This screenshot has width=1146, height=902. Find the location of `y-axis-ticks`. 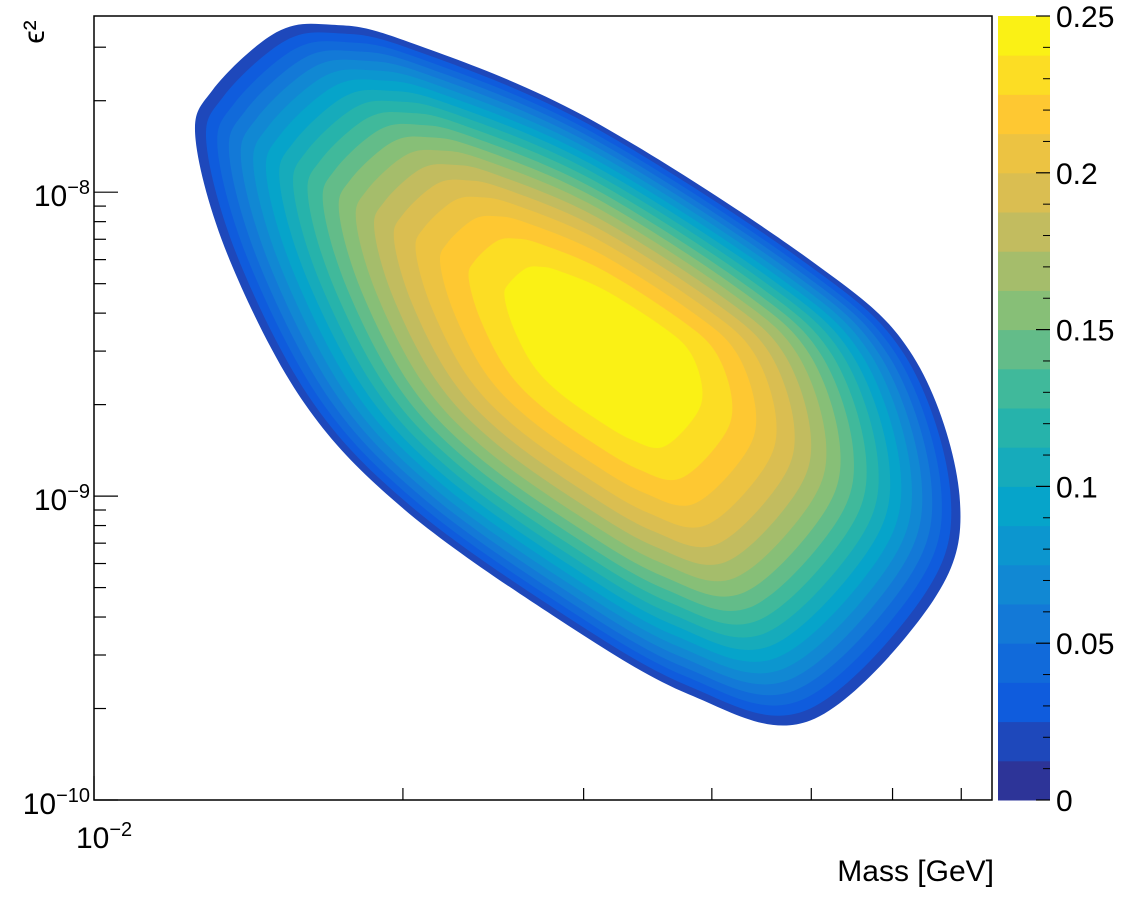

y-axis-ticks is located at coordinates (106, 423).